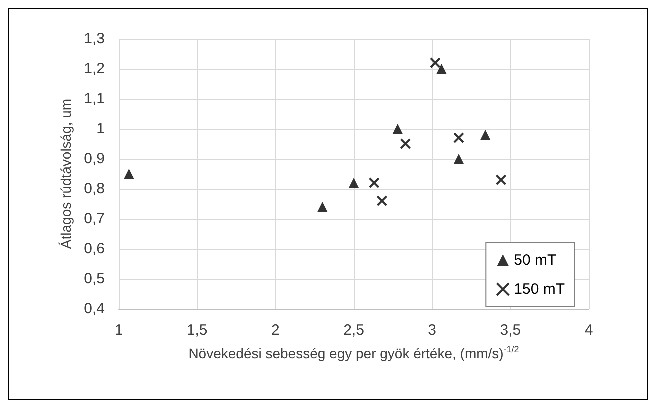 This screenshot has height=410, width=660. Describe the element at coordinates (540, 289) in the screenshot. I see `legend-label: 150 mT` at that location.